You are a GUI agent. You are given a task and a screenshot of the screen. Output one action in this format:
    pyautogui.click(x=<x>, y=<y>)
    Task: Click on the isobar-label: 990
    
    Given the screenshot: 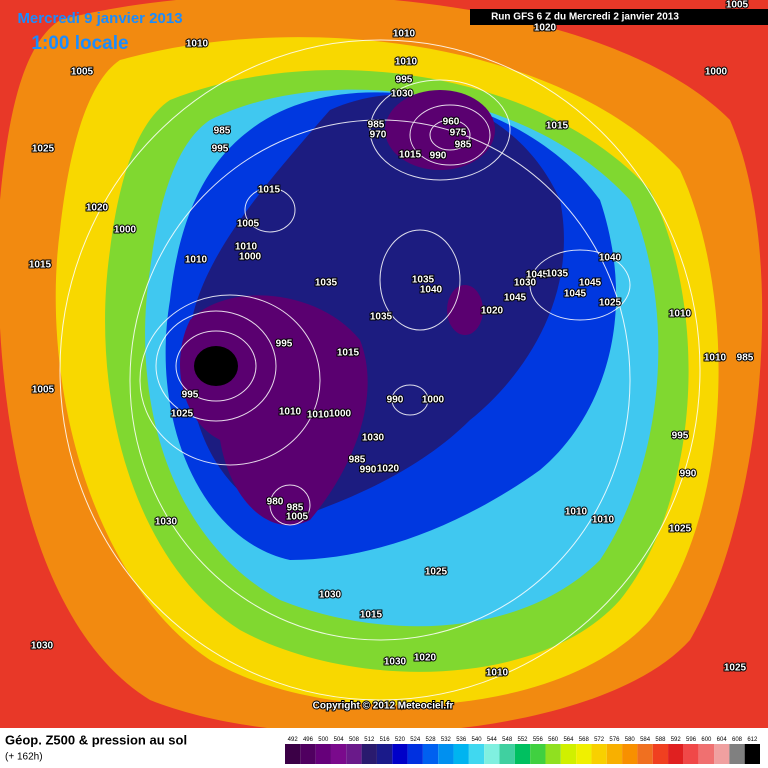 What is the action you would take?
    pyautogui.click(x=688, y=474)
    